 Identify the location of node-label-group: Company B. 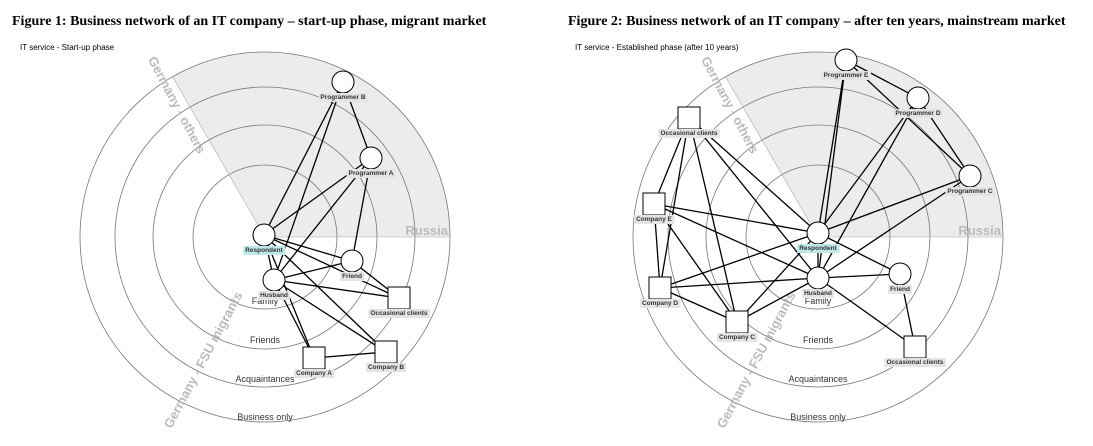
(386, 367).